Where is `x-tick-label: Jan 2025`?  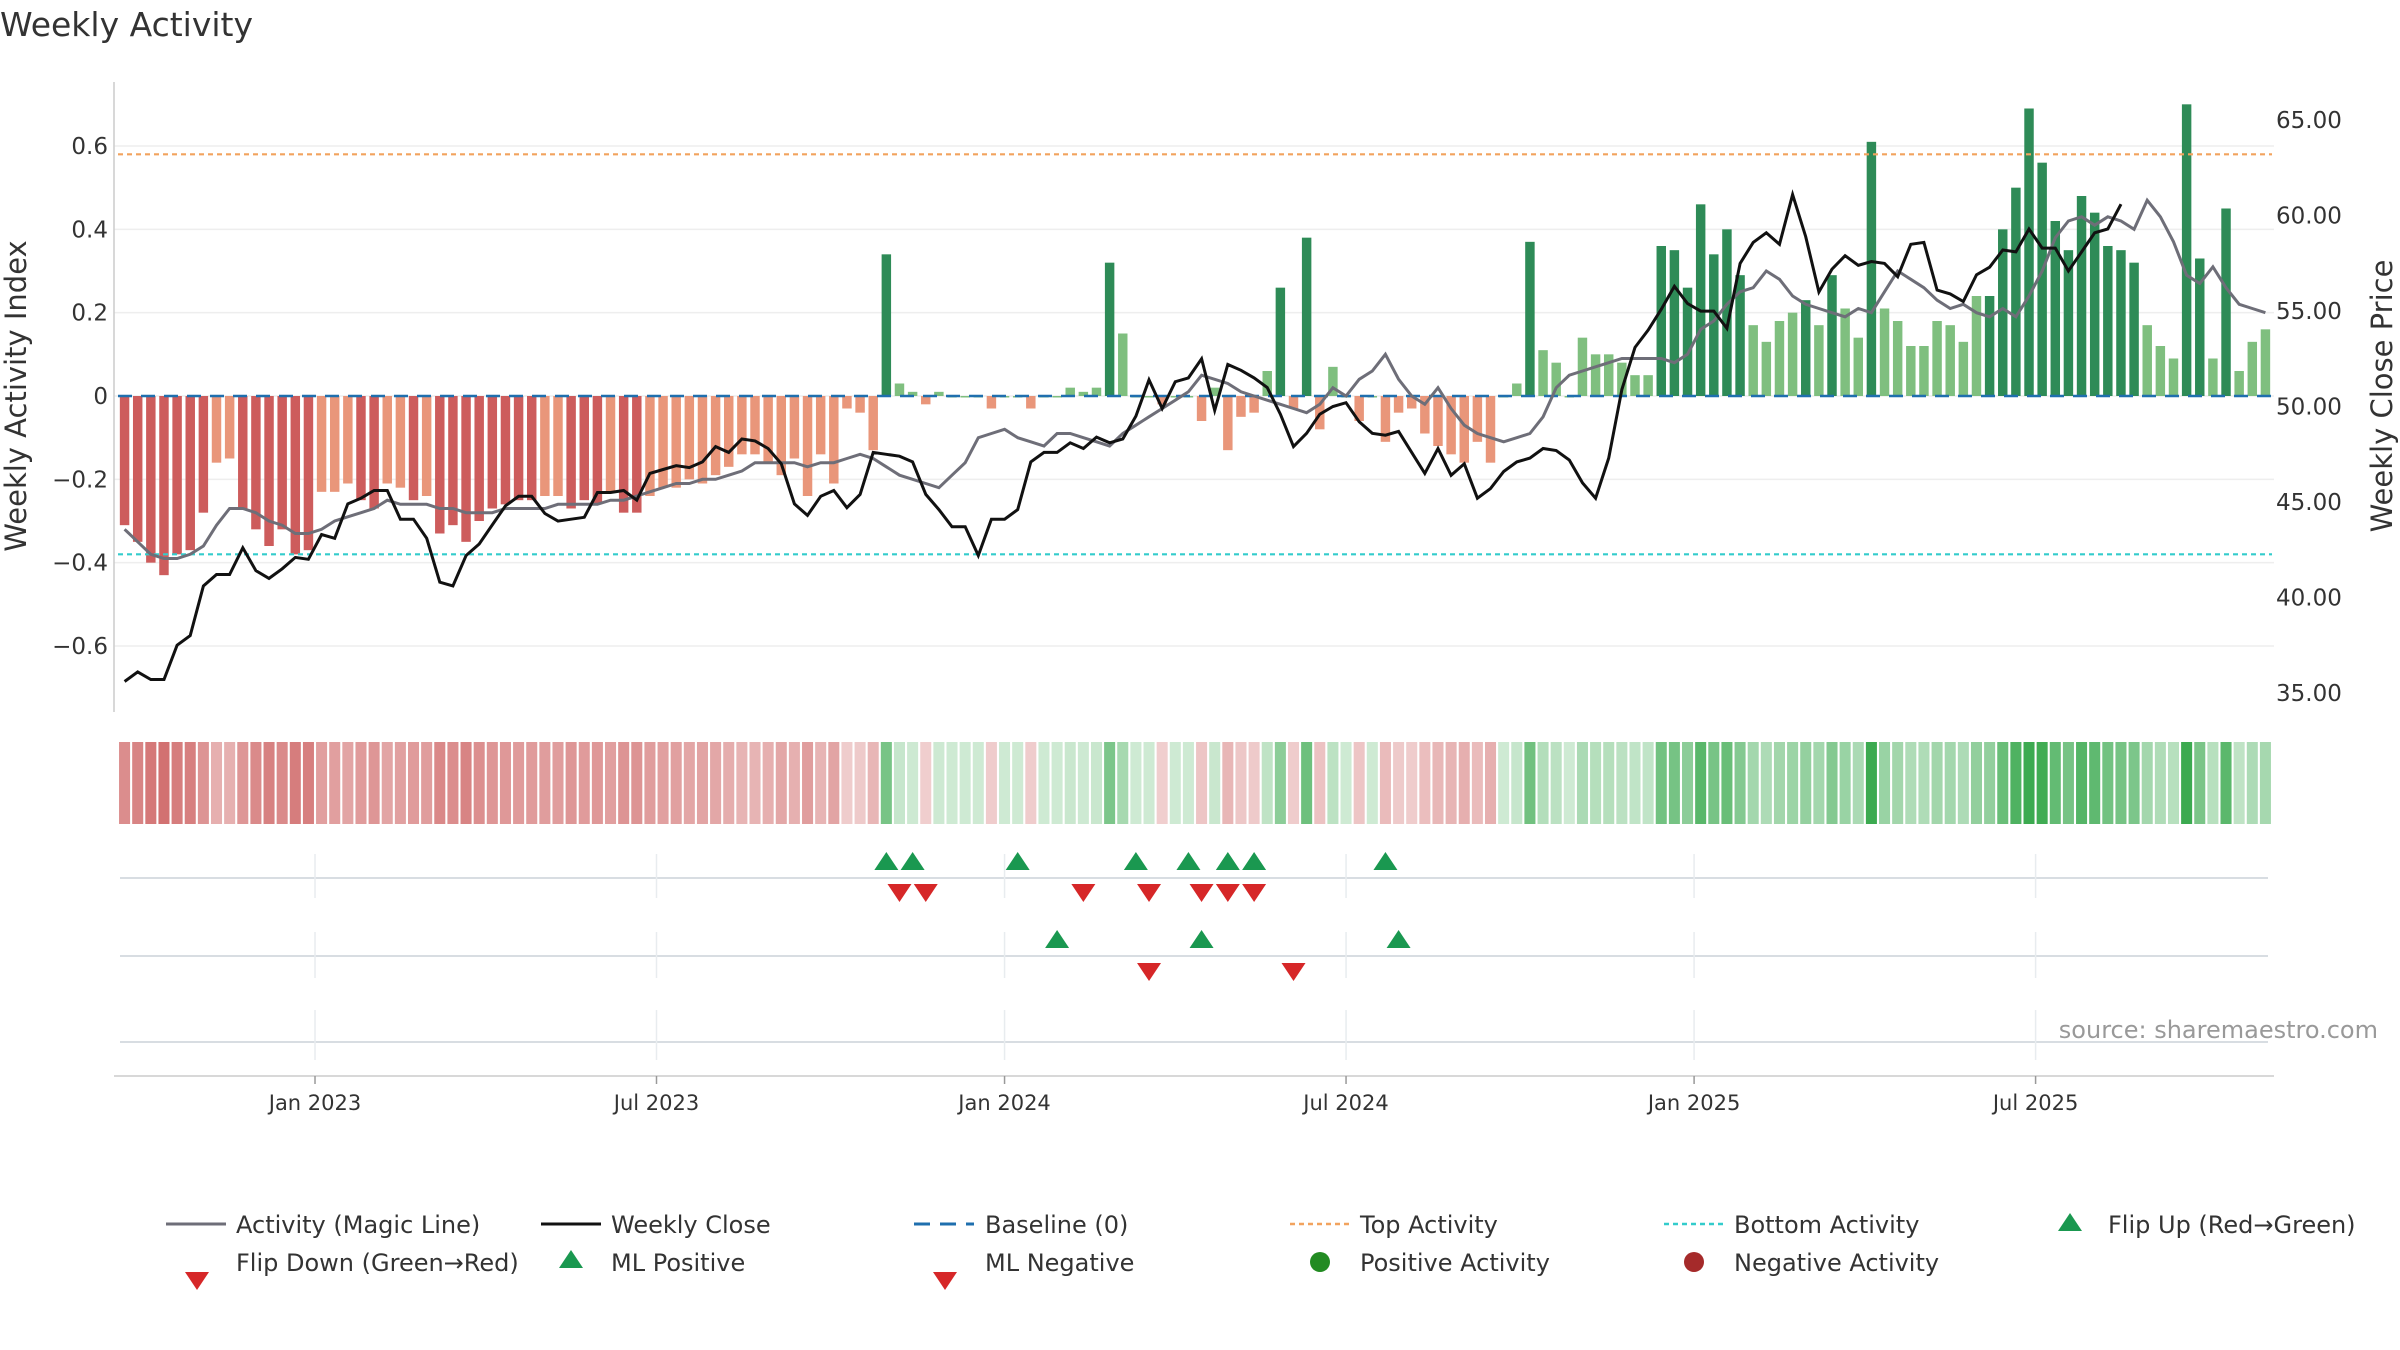
x-tick-label: Jan 2025 is located at coordinates (1693, 1103).